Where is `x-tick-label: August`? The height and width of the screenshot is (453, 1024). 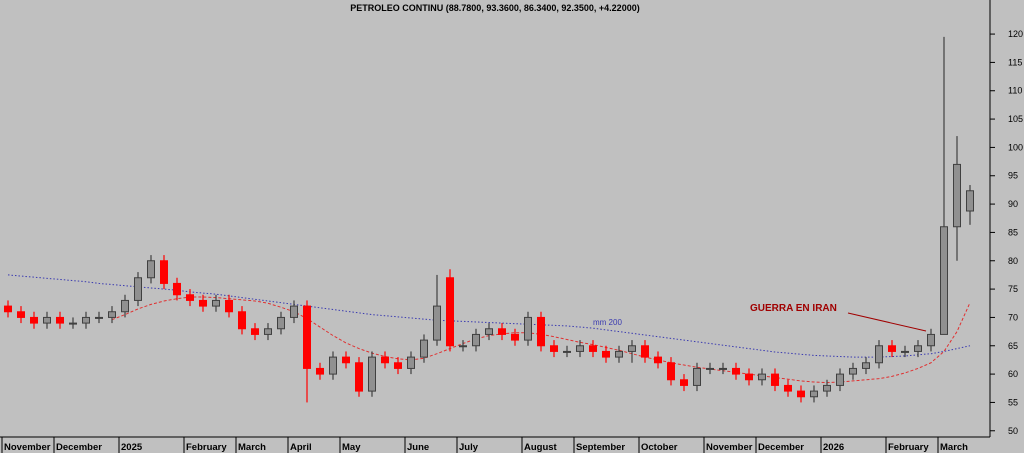 x-tick-label: August is located at coordinates (541, 447).